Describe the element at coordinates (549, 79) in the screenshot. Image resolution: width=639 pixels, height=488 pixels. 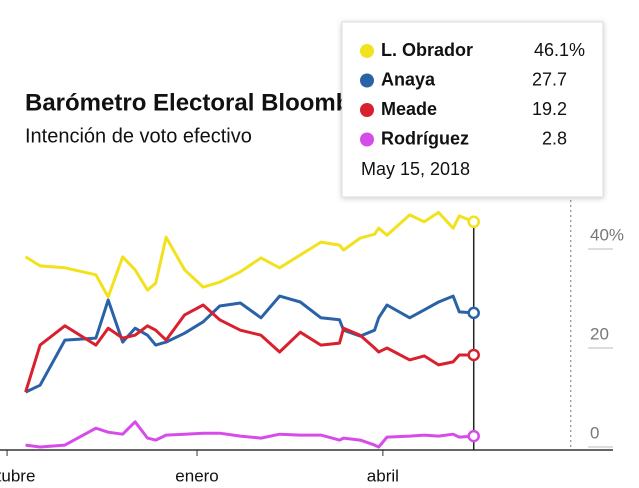
I see `tooltip-value: 27.7` at that location.